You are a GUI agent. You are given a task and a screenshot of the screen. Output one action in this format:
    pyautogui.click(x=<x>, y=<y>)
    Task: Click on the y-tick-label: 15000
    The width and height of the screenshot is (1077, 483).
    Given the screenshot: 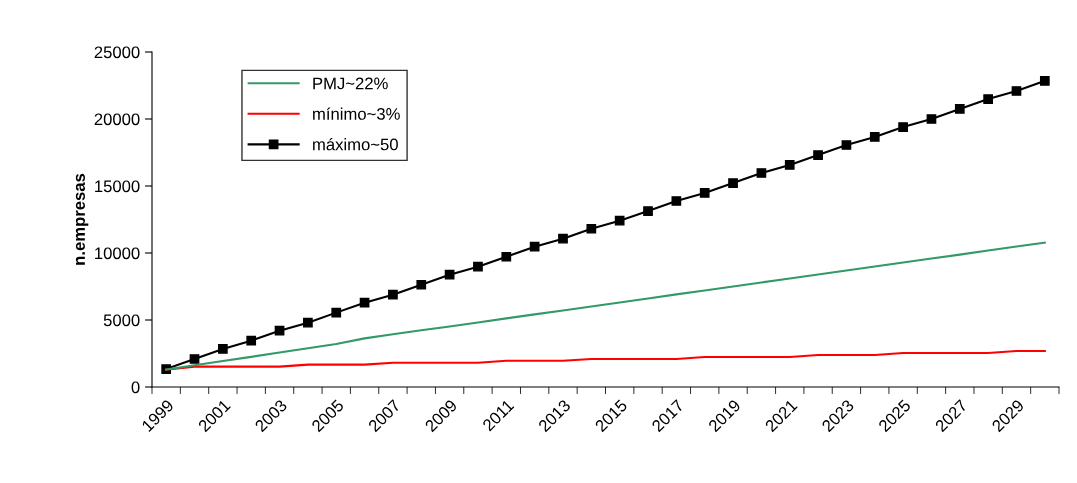 What is the action you would take?
    pyautogui.click(x=117, y=186)
    